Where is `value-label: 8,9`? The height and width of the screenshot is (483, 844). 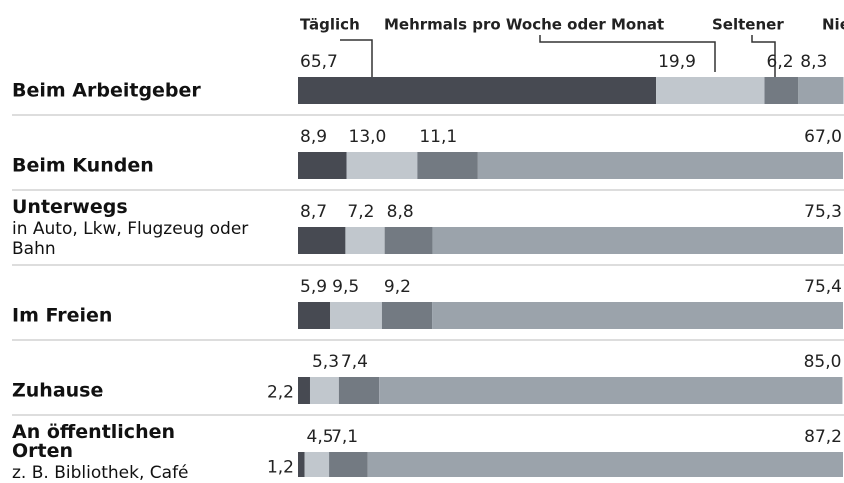
value-label: 8,9 is located at coordinates (313, 137).